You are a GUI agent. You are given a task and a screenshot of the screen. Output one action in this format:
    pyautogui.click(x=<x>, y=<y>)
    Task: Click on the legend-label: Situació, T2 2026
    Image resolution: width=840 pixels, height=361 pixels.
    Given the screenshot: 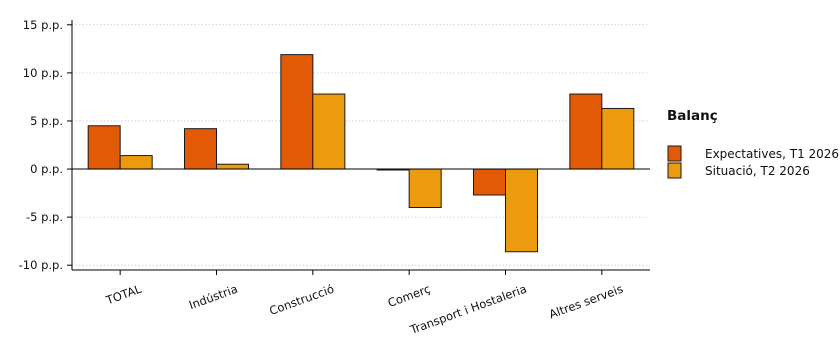 What is the action you would take?
    pyautogui.click(x=757, y=171)
    